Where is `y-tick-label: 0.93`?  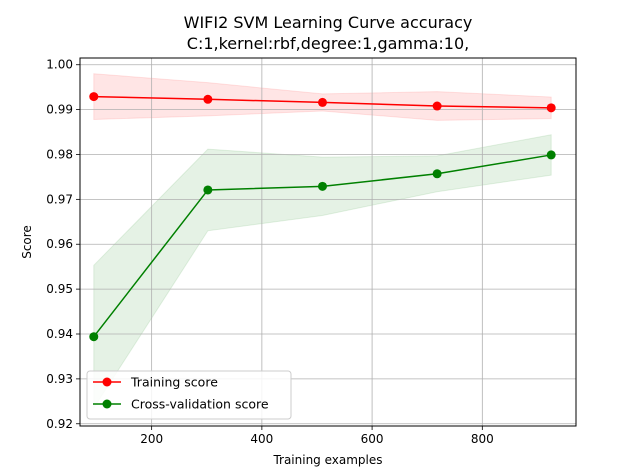
y-tick-label: 0.93 is located at coordinates (59, 379).